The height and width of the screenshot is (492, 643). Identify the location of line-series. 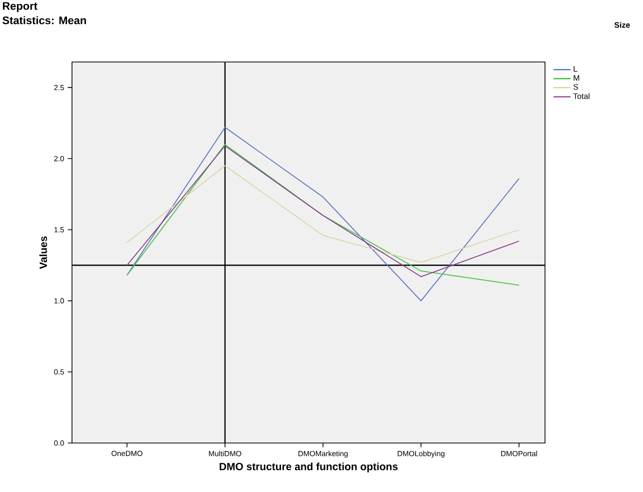
(323, 214).